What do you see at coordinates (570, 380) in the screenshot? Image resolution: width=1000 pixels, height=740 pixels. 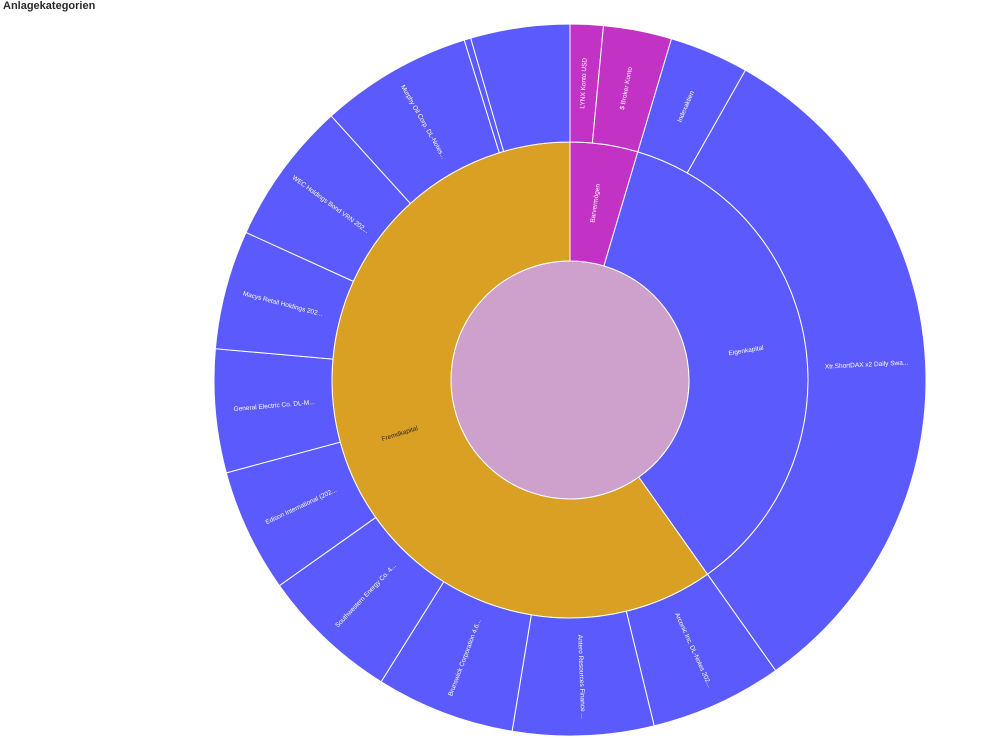 I see `sunburst-center` at bounding box center [570, 380].